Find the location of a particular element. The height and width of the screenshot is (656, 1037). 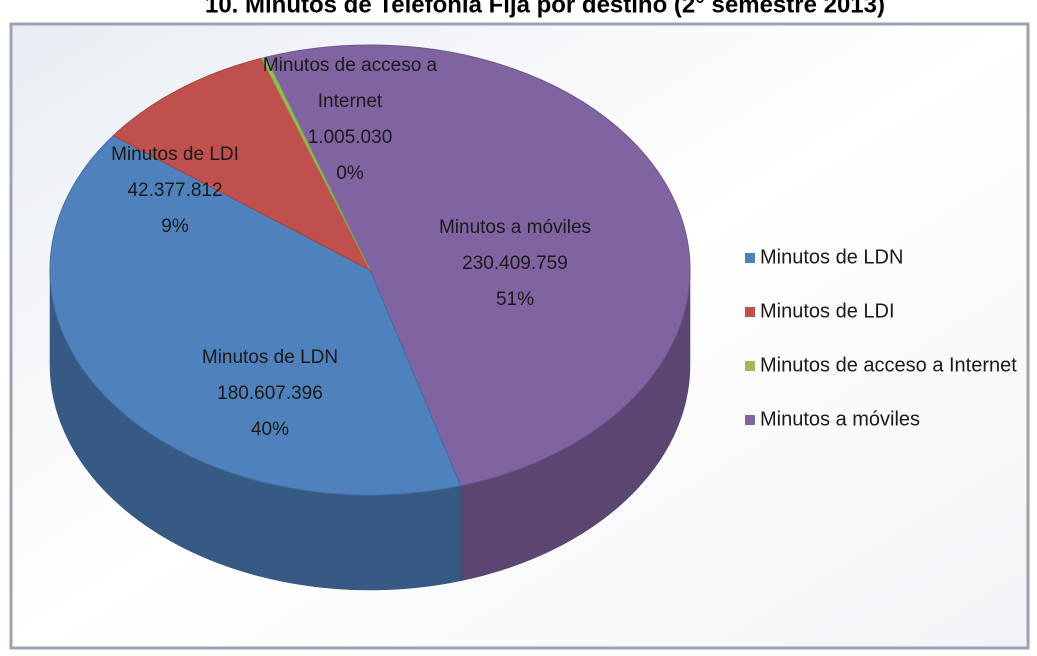

data-label: Minutos a móviles 230.409.759 51% is located at coordinates (515, 264).